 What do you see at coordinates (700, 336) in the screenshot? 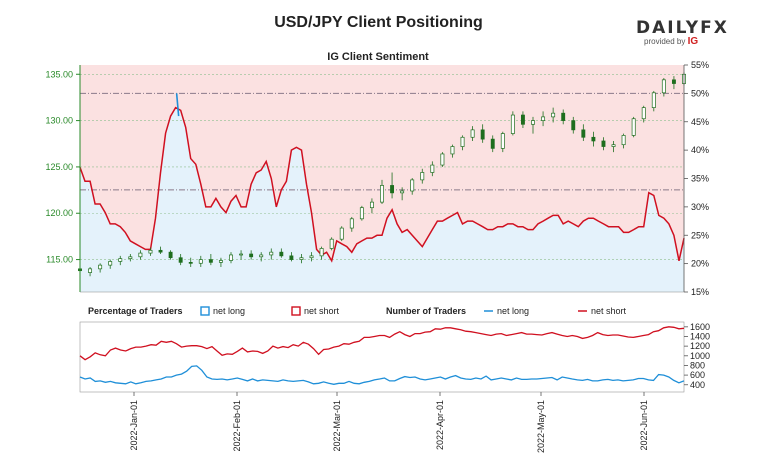
I see `traders-tick-label: 1400` at bounding box center [700, 336].